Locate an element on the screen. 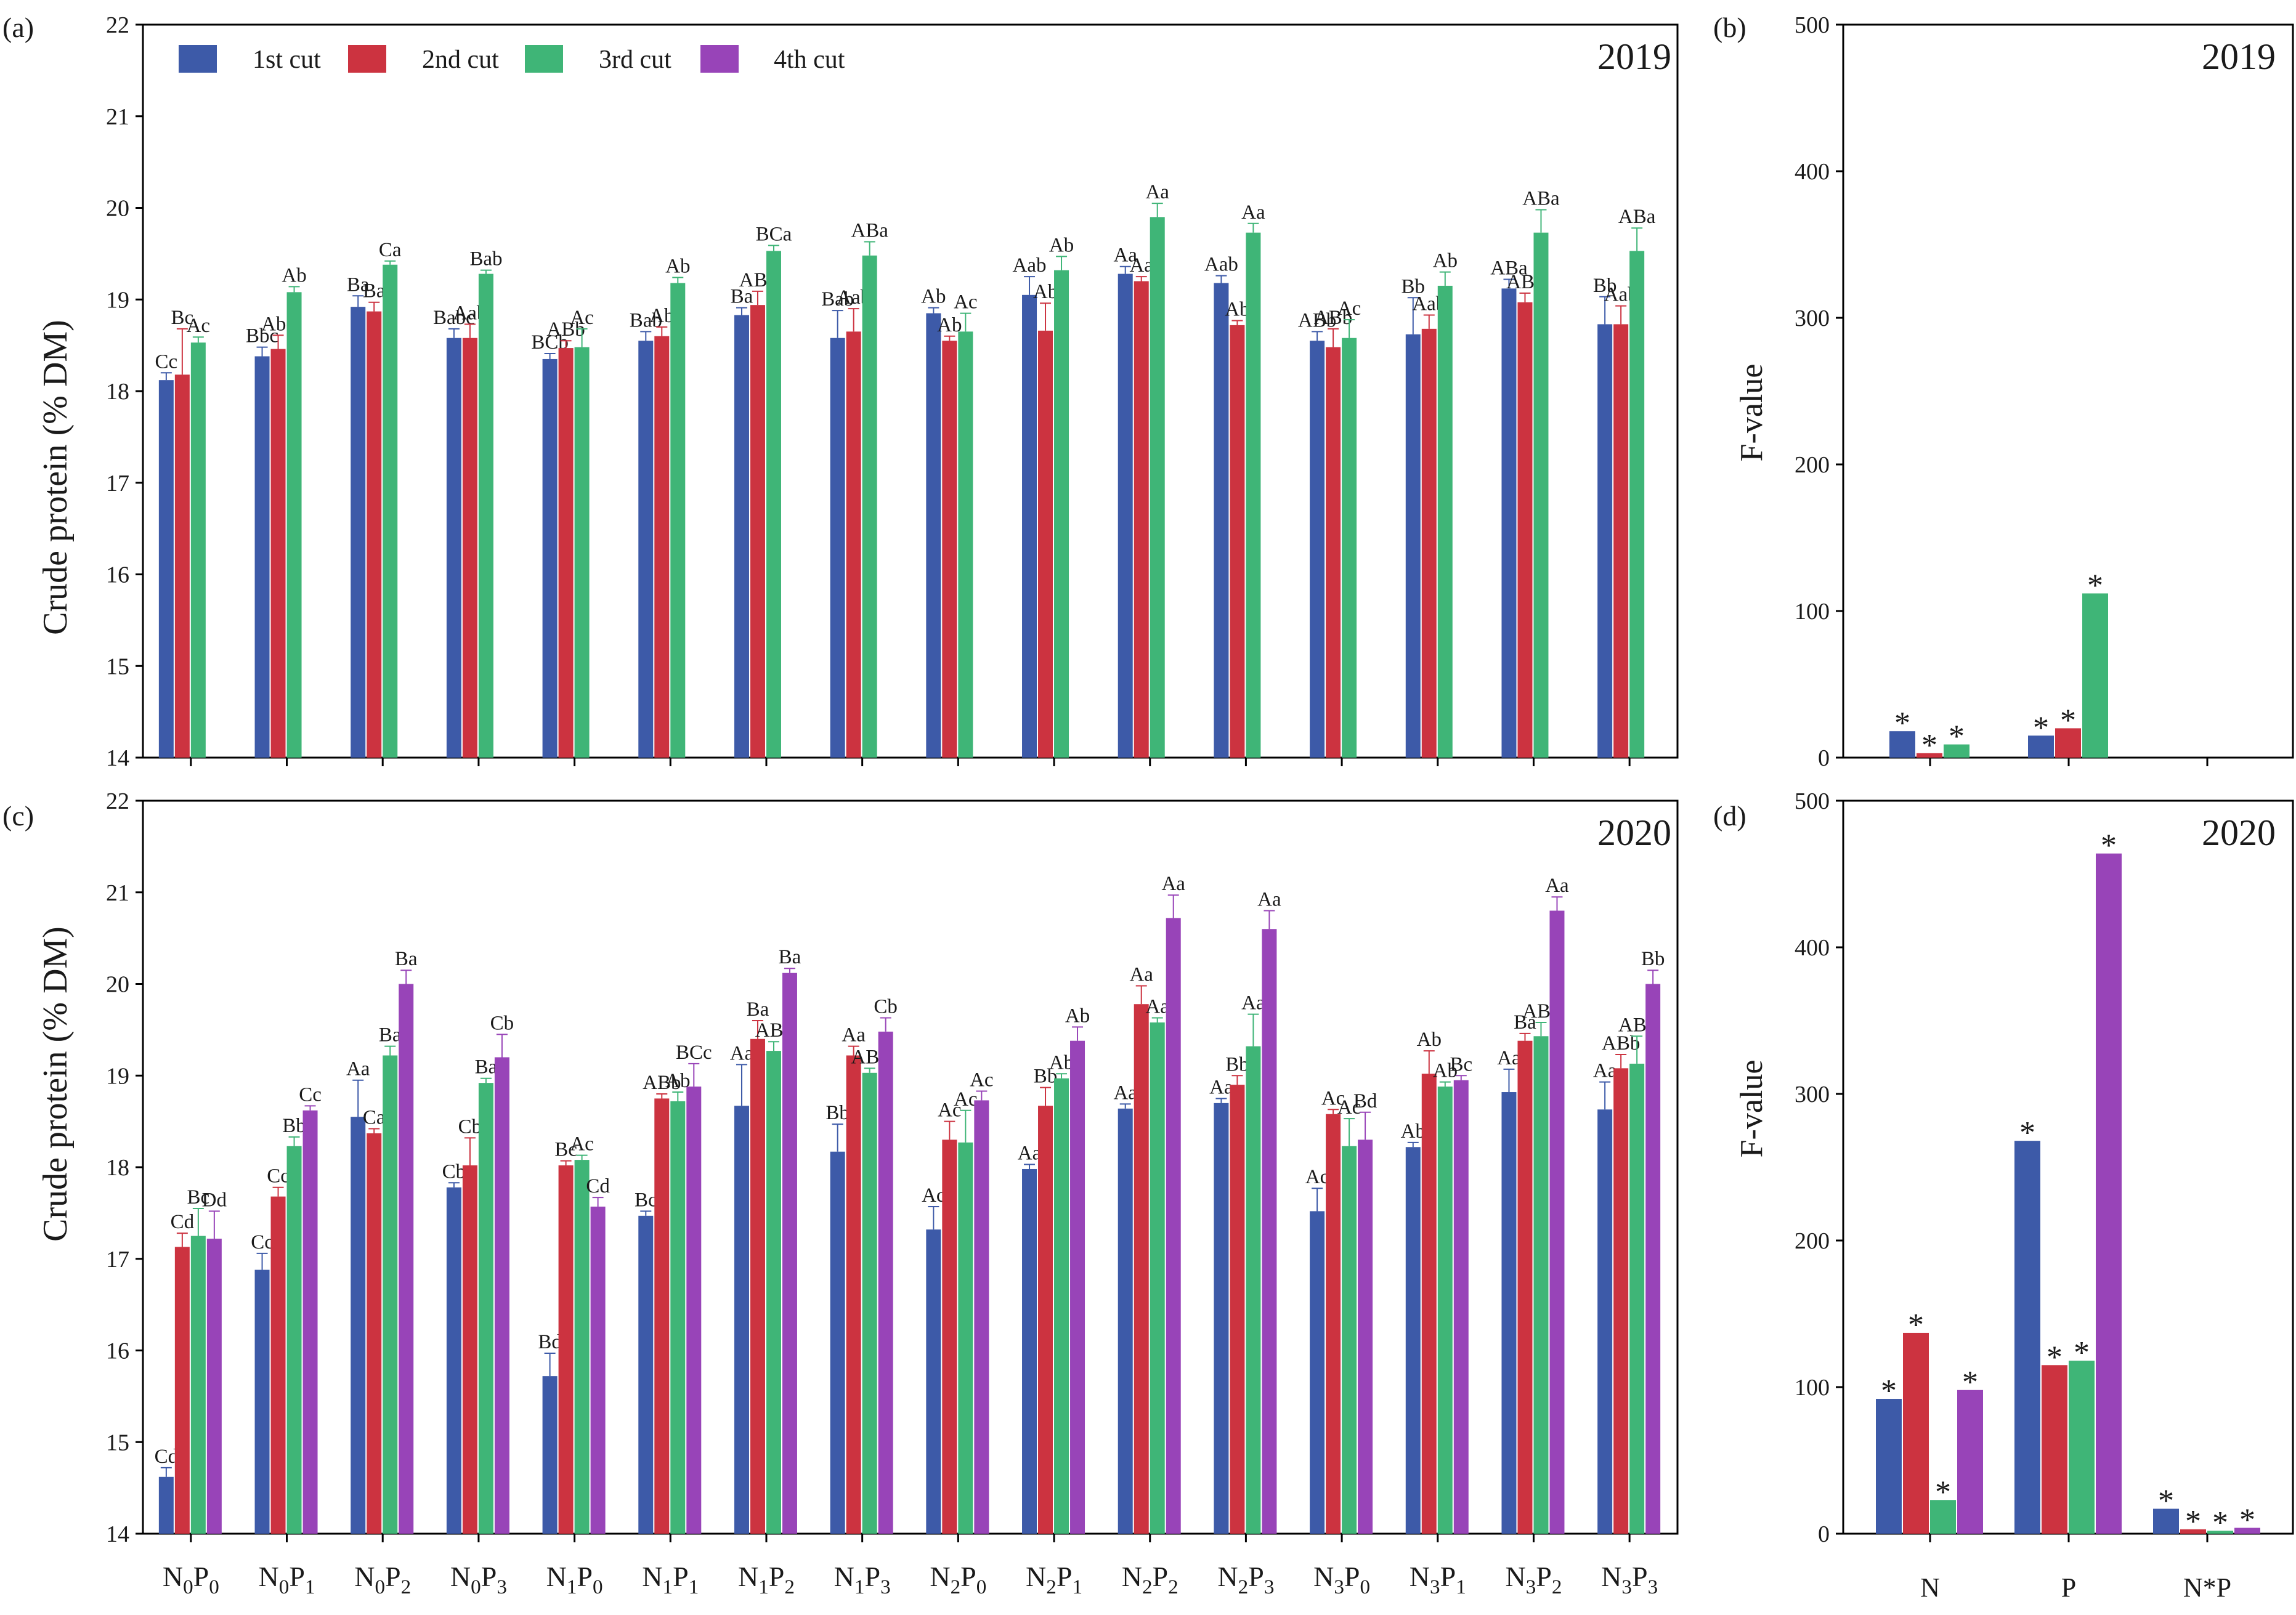 The height and width of the screenshot is (1615, 2296). legend-label-1st-cut: 1st cut is located at coordinates (287, 60).